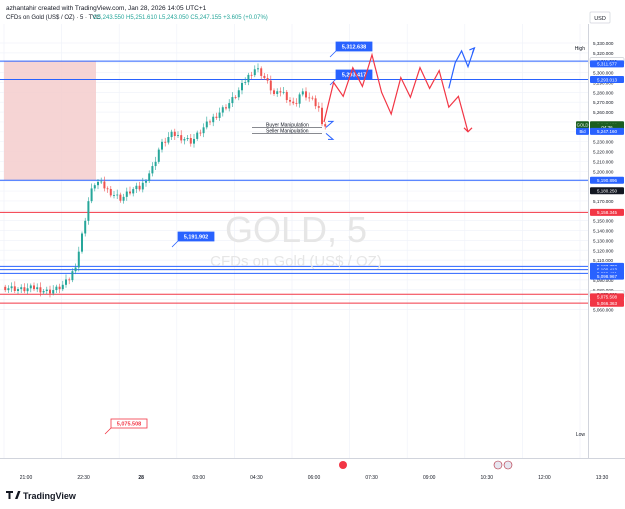 The height and width of the screenshot is (509, 625). I want to click on low-label: Low, so click(581, 435).